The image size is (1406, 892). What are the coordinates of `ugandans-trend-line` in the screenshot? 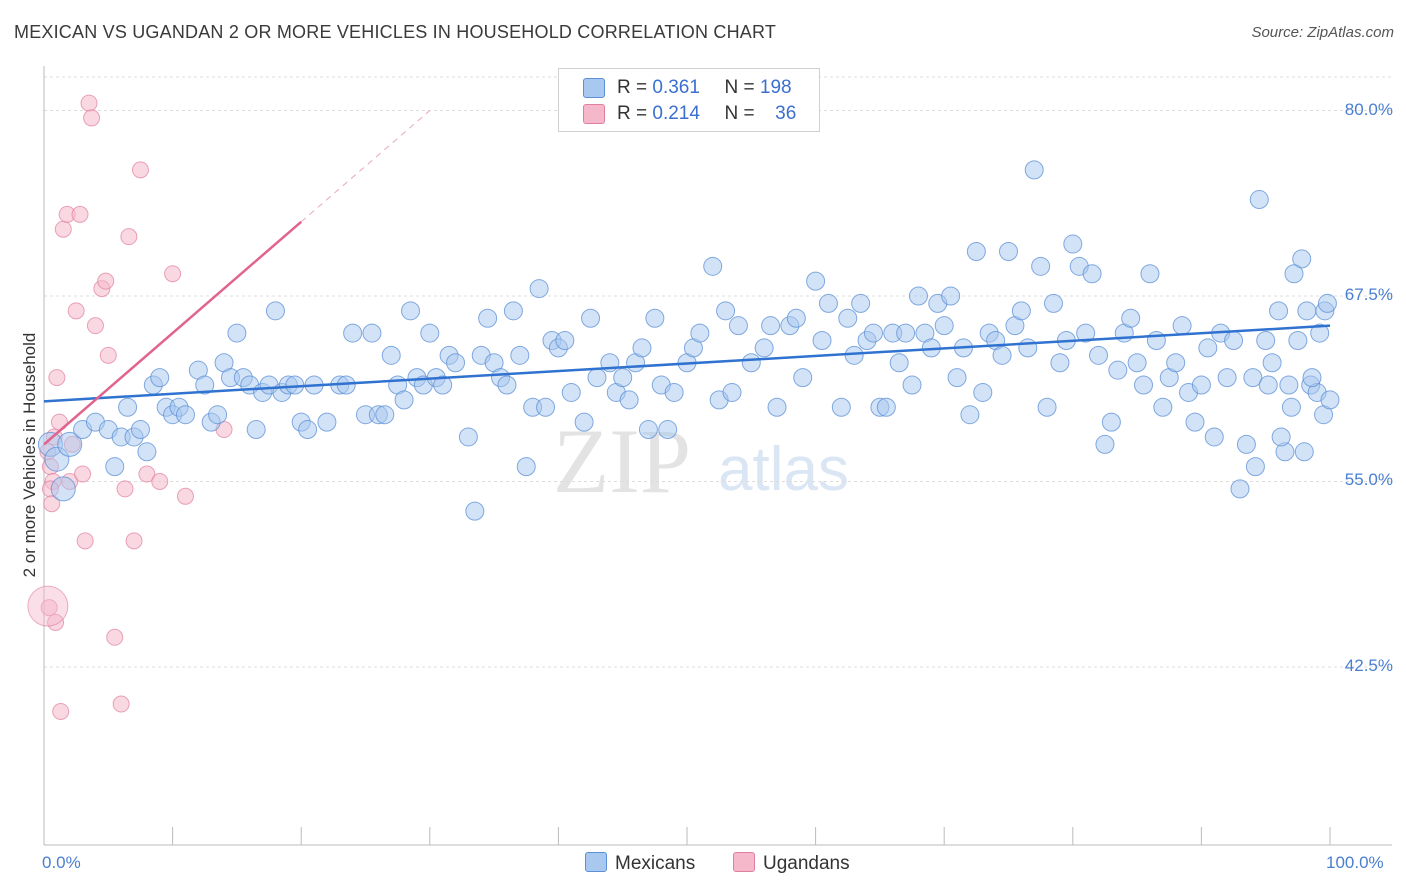 It's located at (173, 333).